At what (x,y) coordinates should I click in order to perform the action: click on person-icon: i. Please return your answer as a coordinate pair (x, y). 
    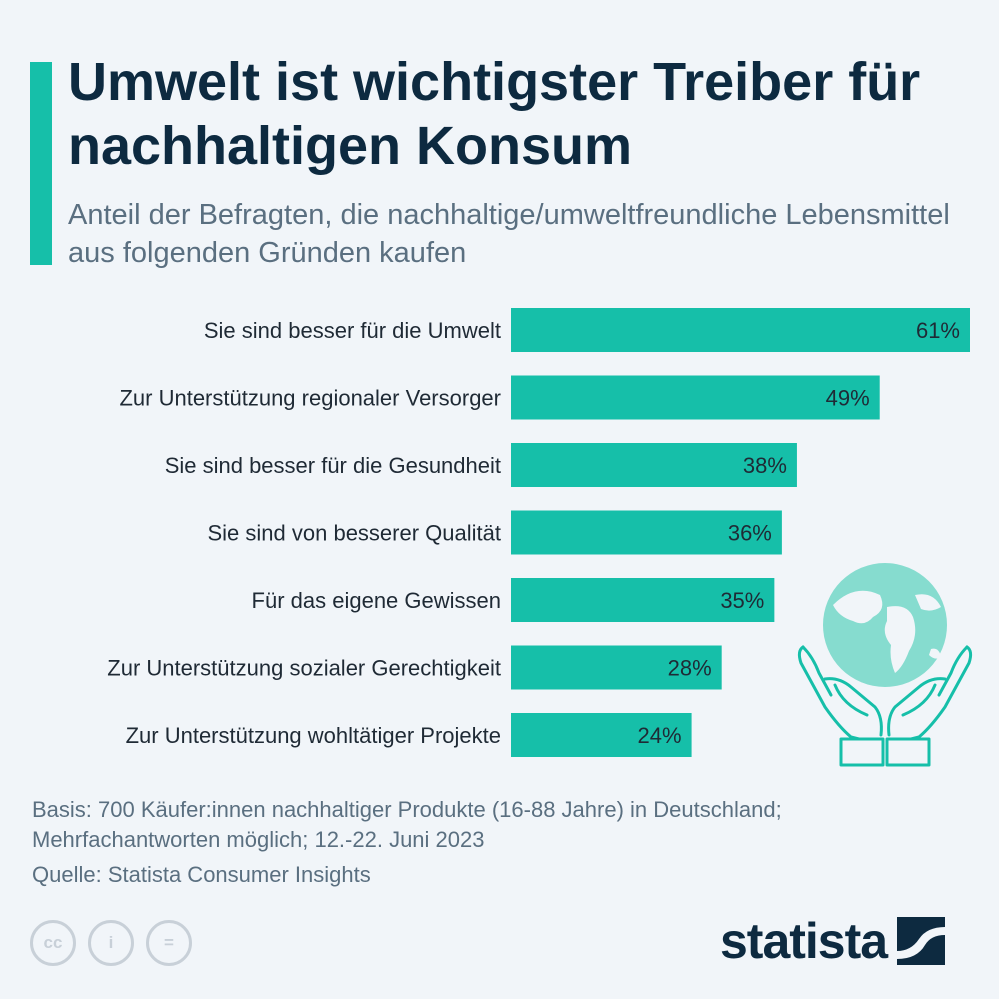
    Looking at the image, I should click on (111, 943).